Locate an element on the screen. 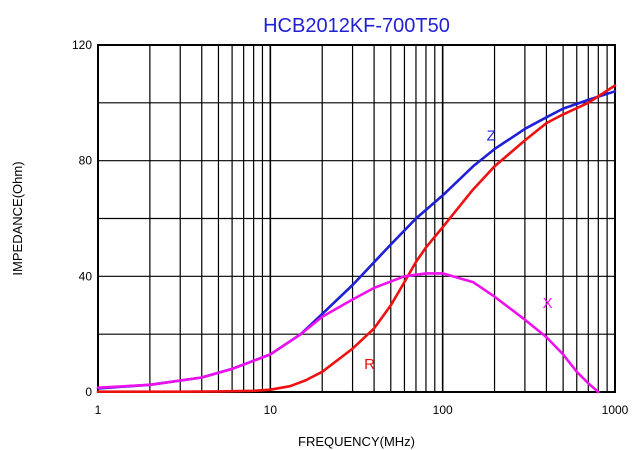 The image size is (634, 450). y-tick-label: 0 is located at coordinates (88, 392).